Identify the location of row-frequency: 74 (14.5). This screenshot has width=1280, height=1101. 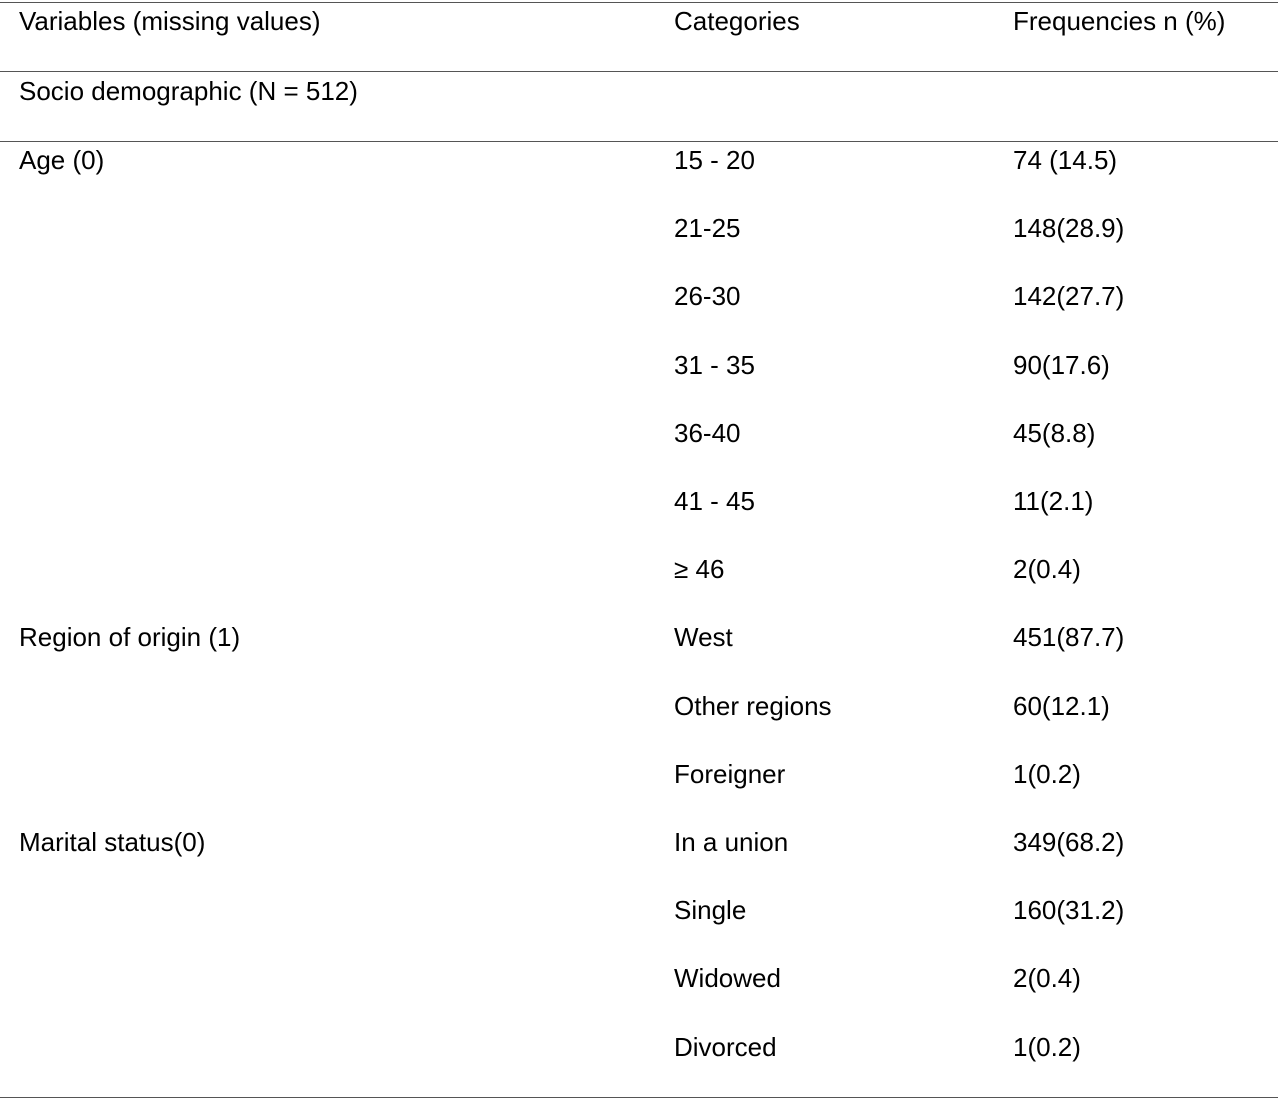
(1065, 160).